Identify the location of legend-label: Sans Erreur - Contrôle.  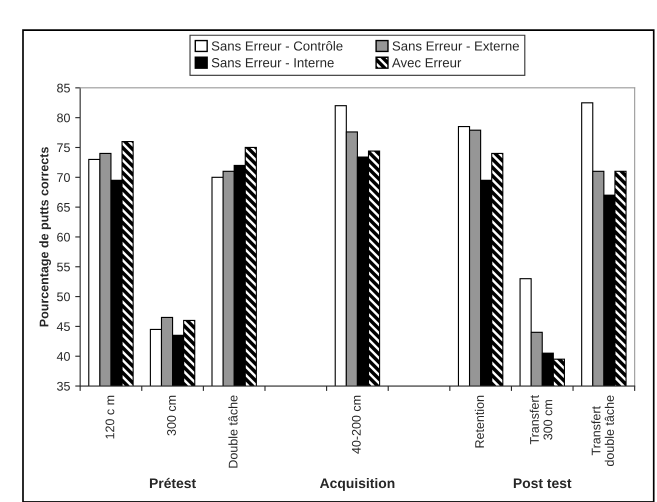
(277, 45).